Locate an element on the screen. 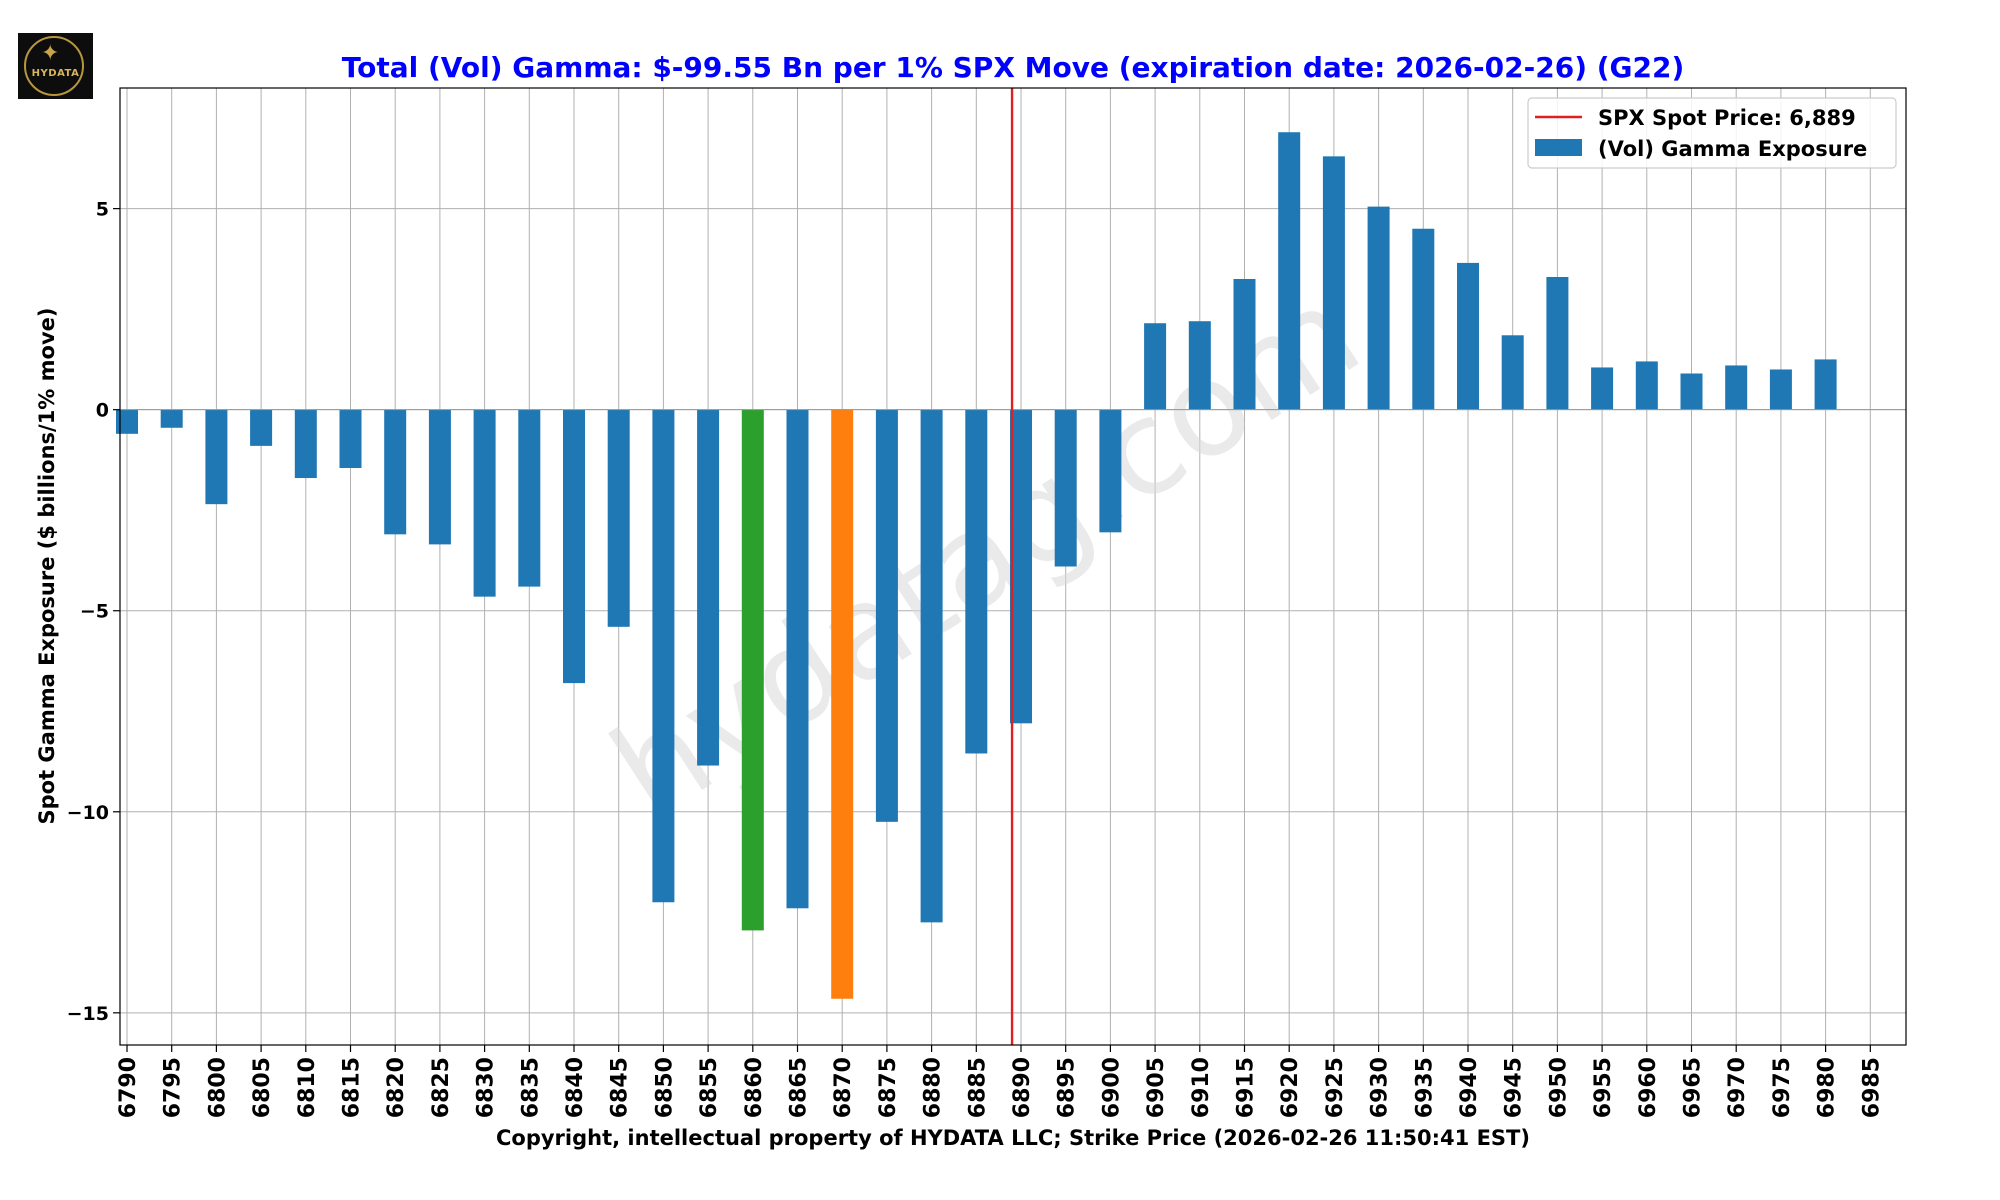  x-tick-label: 6945 is located at coordinates (1514, 1087).